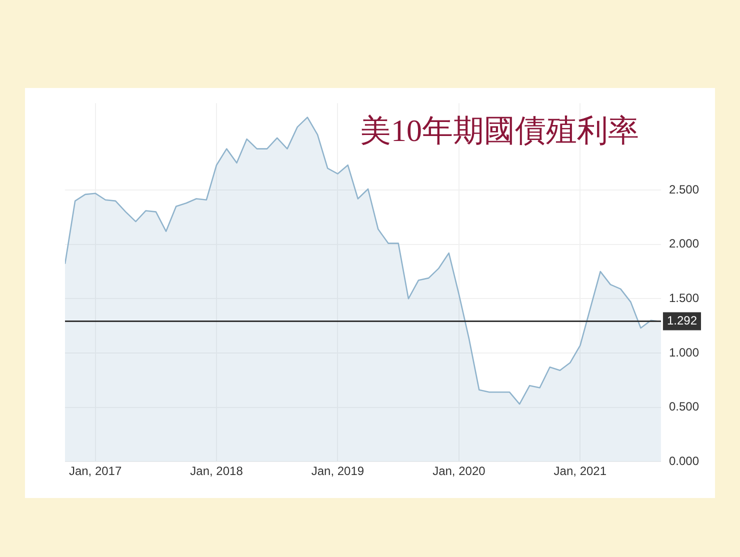 The height and width of the screenshot is (557, 740). I want to click on y-tick-label: 1.000, so click(684, 352).